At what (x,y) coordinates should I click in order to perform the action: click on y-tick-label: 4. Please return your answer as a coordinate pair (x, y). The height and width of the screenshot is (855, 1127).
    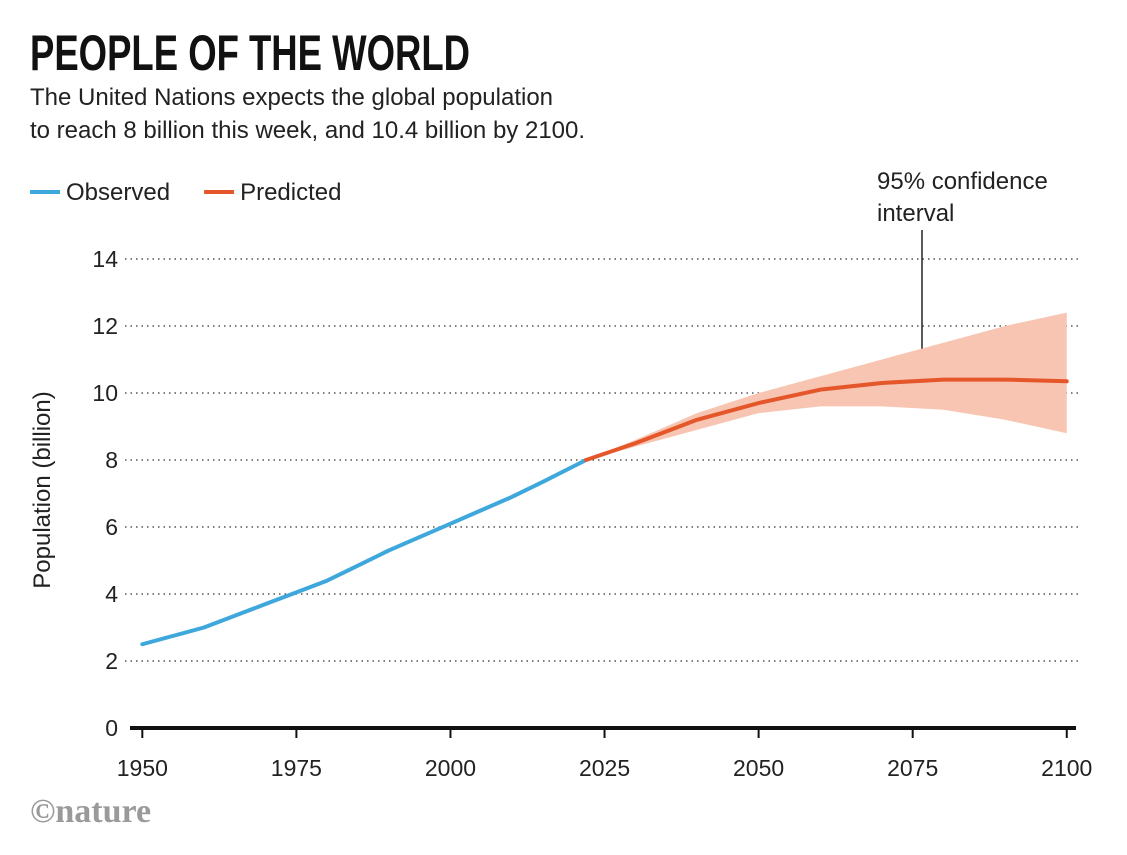
    Looking at the image, I should click on (111, 594).